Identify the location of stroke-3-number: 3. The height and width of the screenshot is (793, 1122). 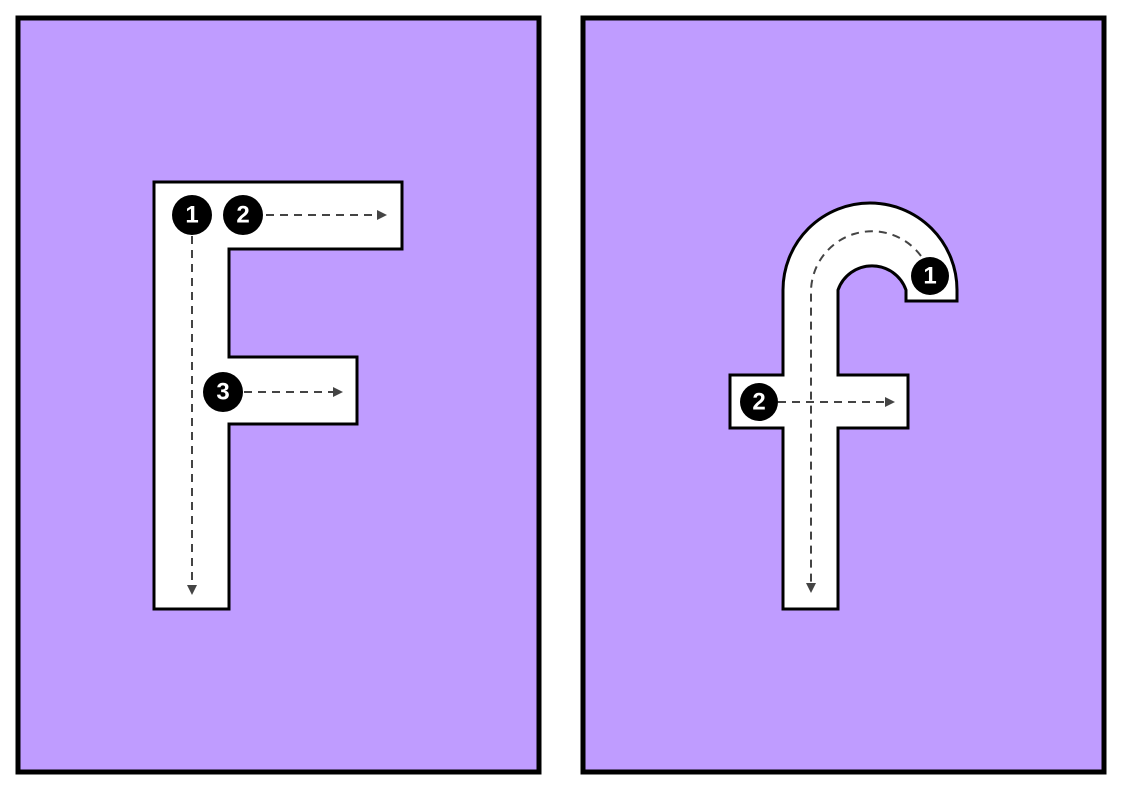
(222, 392).